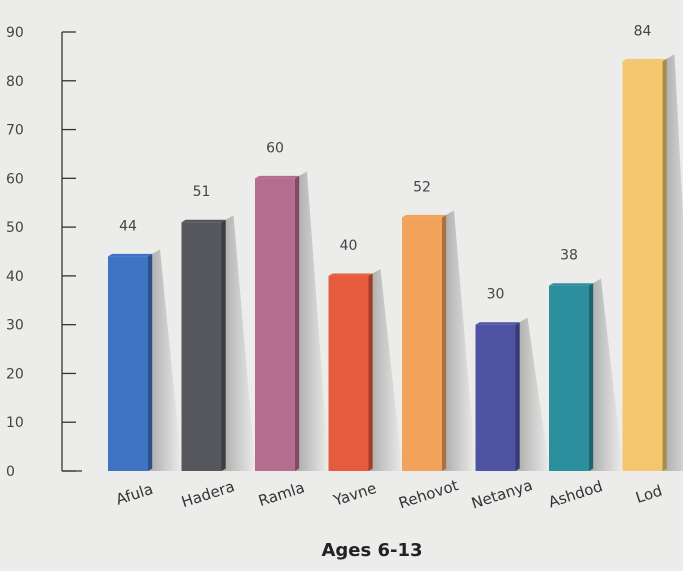  I want to click on bar-value-label: 30, so click(496, 295).